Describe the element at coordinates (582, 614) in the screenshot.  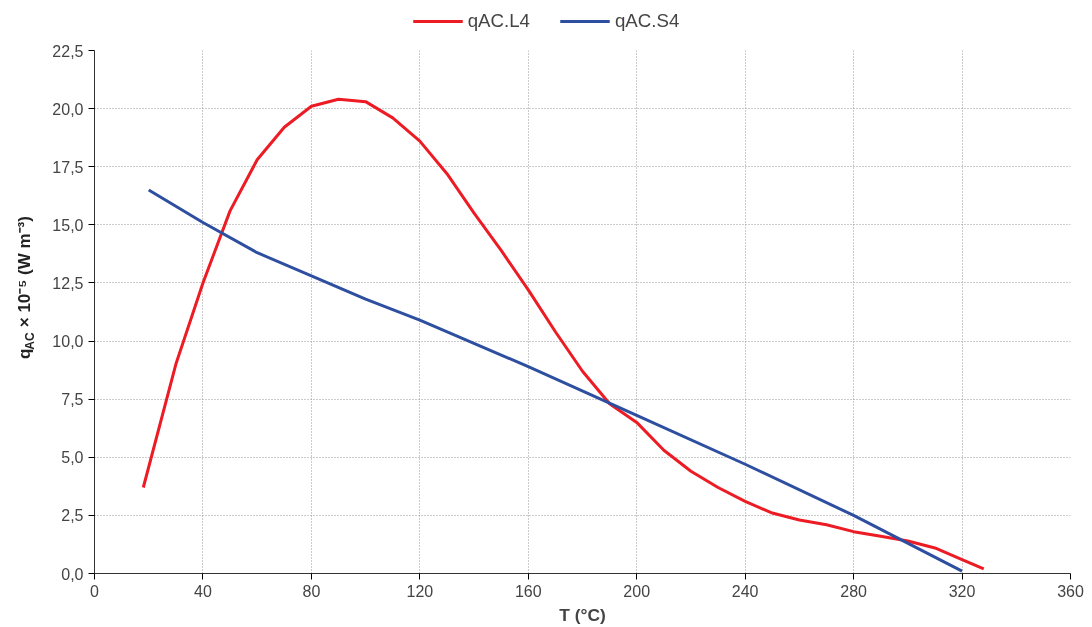
I see `x-axis-title: T (°C)` at that location.